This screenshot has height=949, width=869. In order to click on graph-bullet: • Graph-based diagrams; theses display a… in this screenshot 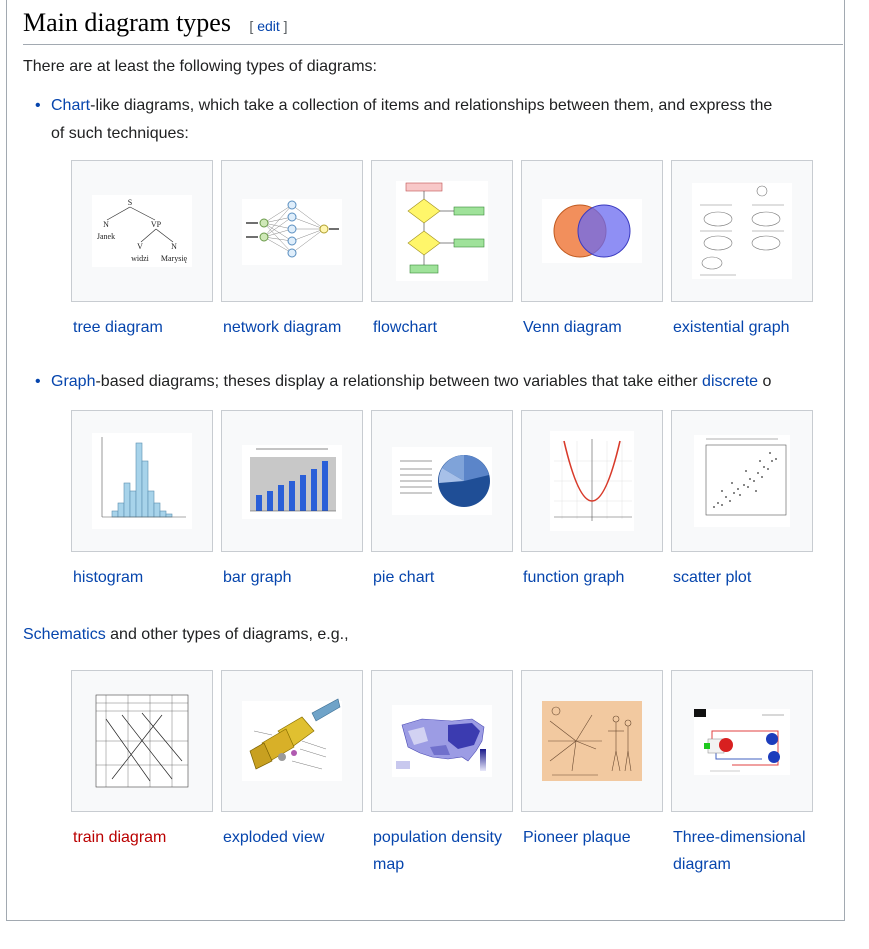, I will do `click(403, 382)`.